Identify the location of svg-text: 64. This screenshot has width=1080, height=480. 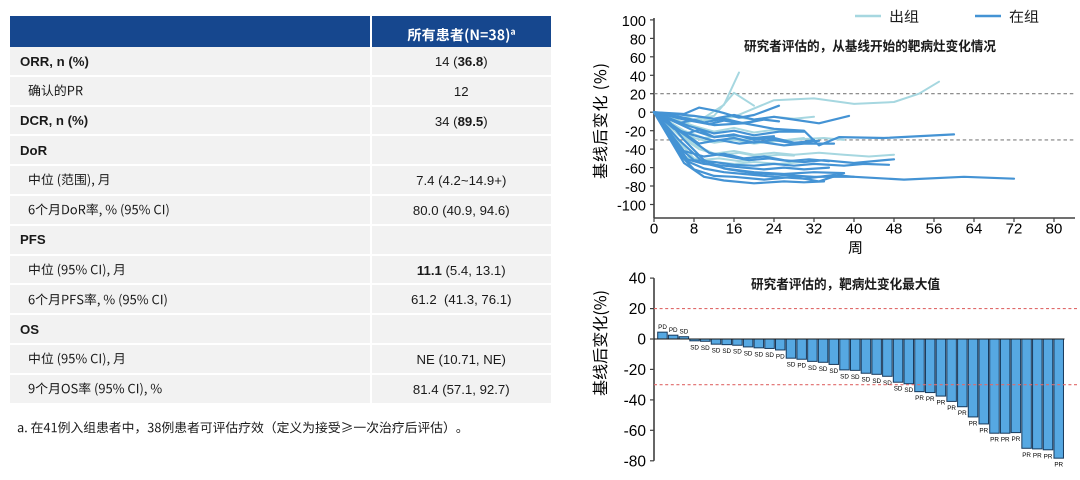
(974, 229).